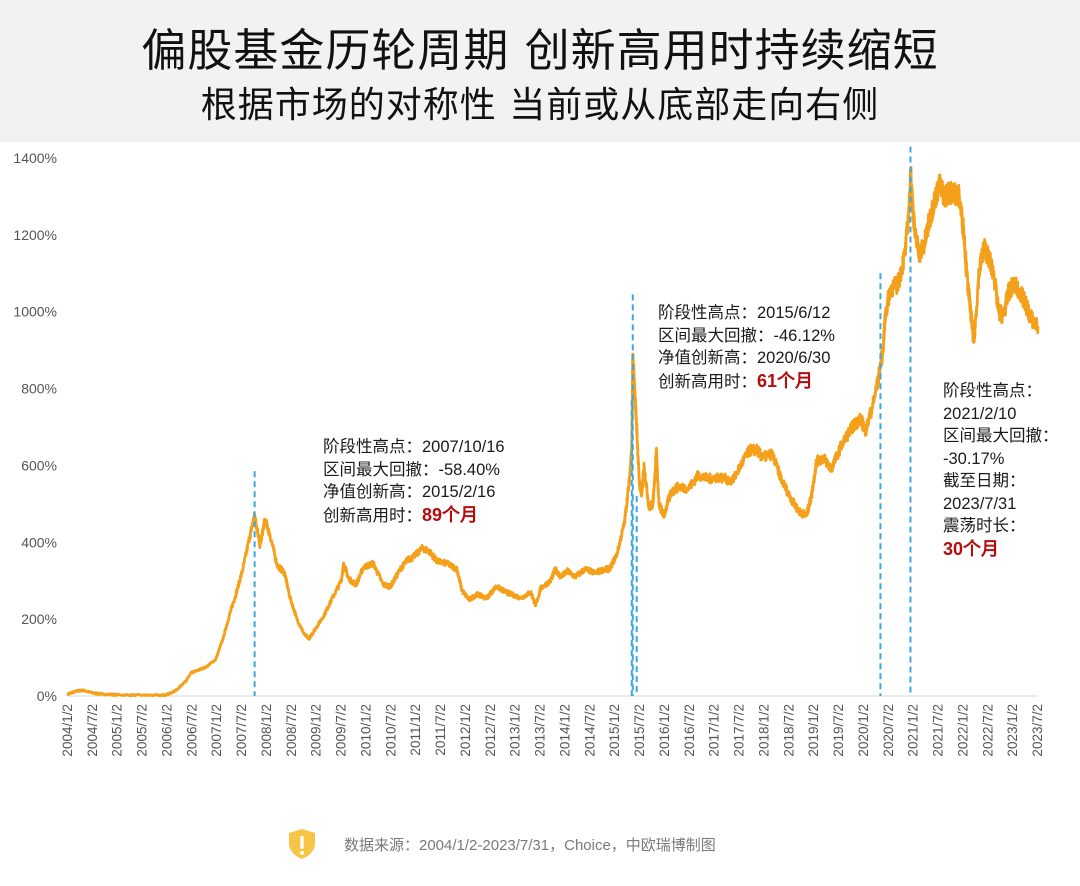 The width and height of the screenshot is (1080, 886). I want to click on y-tick-label: 400%, so click(39, 542).